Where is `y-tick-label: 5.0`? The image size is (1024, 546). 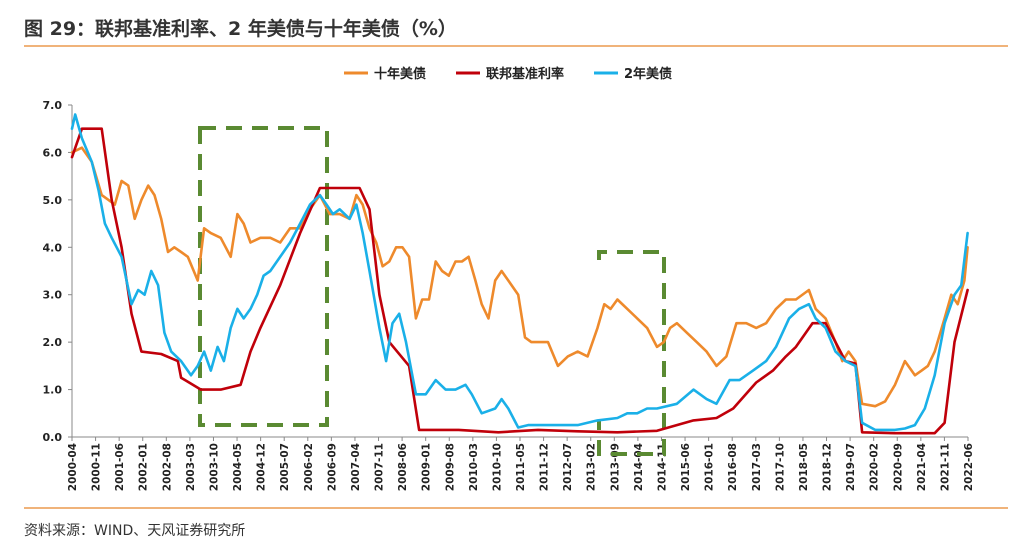 y-tick-label: 5.0 is located at coordinates (53, 200).